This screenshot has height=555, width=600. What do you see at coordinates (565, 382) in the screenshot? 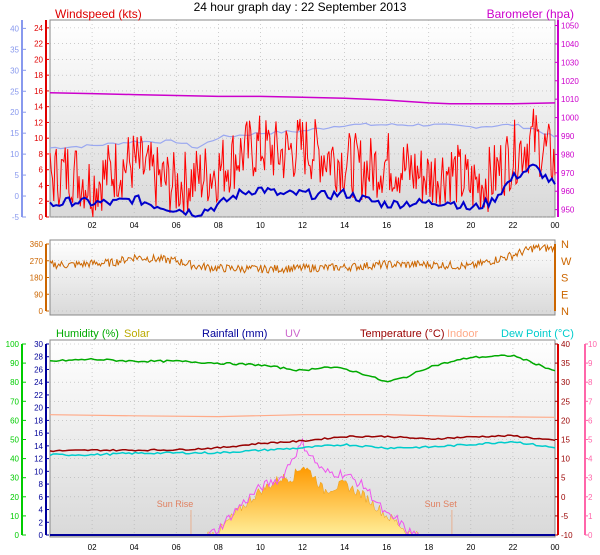
I see `temperature-tick-label: 30` at bounding box center [565, 382].